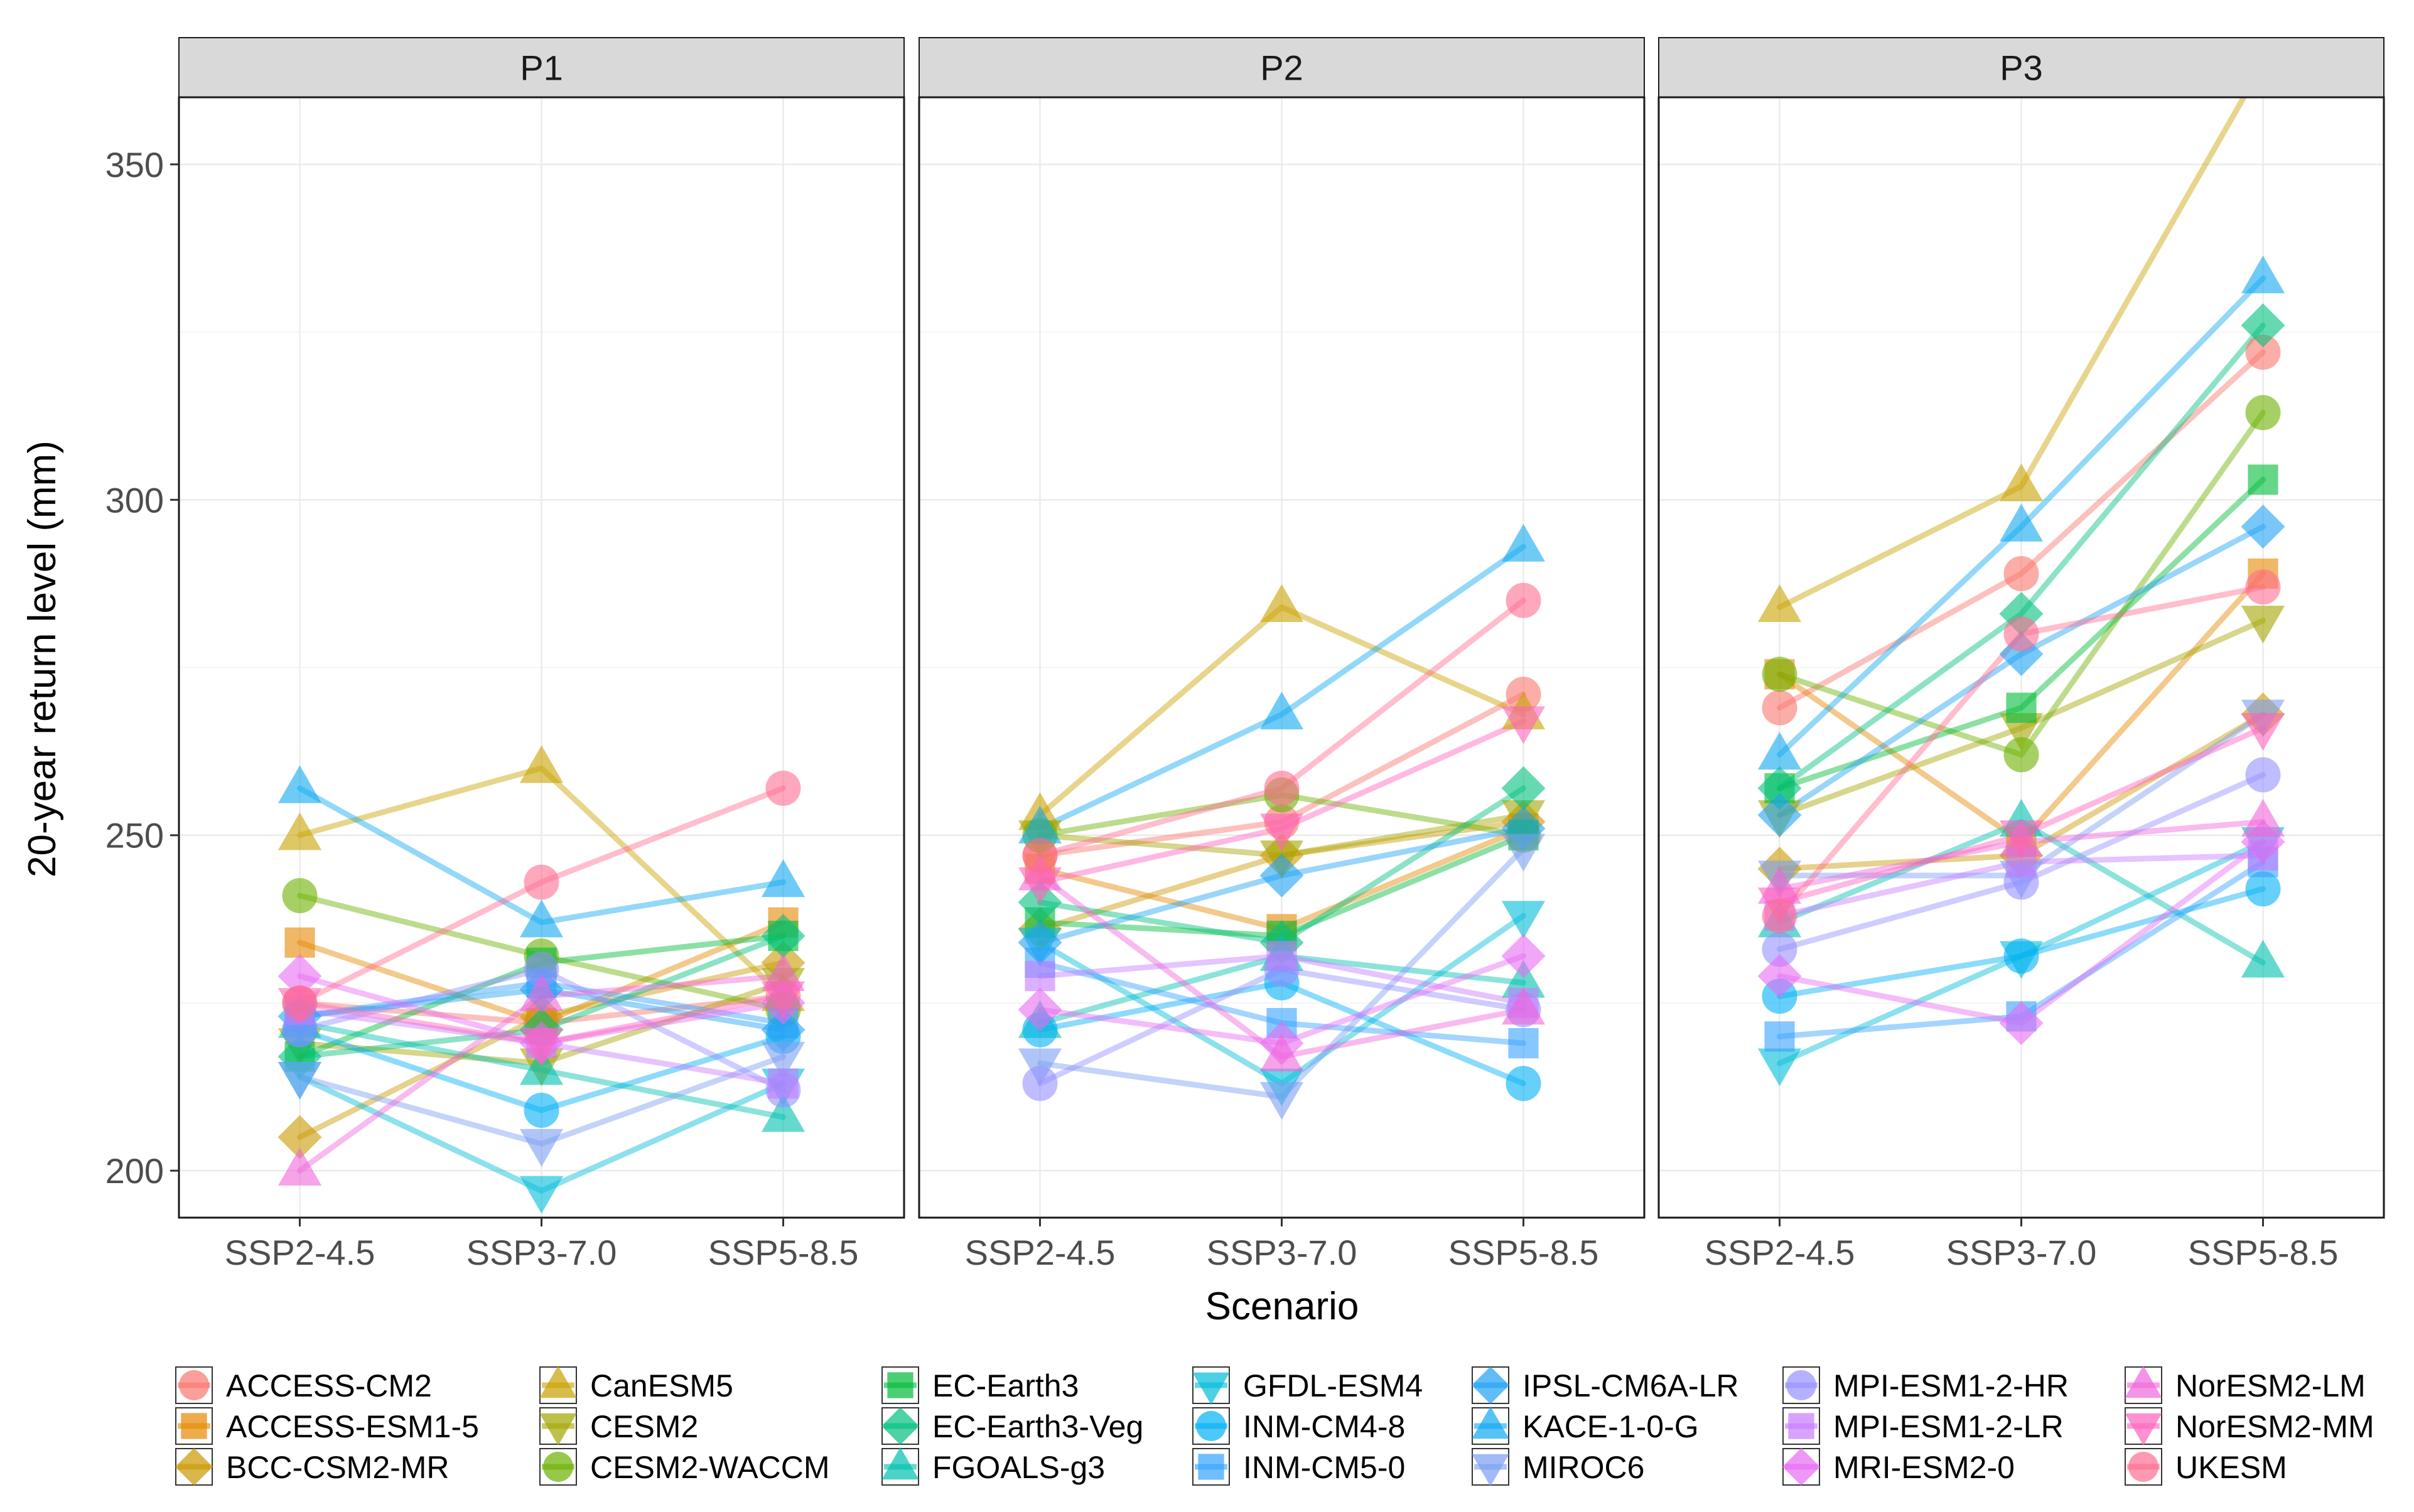  I want to click on legend-item-miroc6: MIROC6, so click(1558, 1467).